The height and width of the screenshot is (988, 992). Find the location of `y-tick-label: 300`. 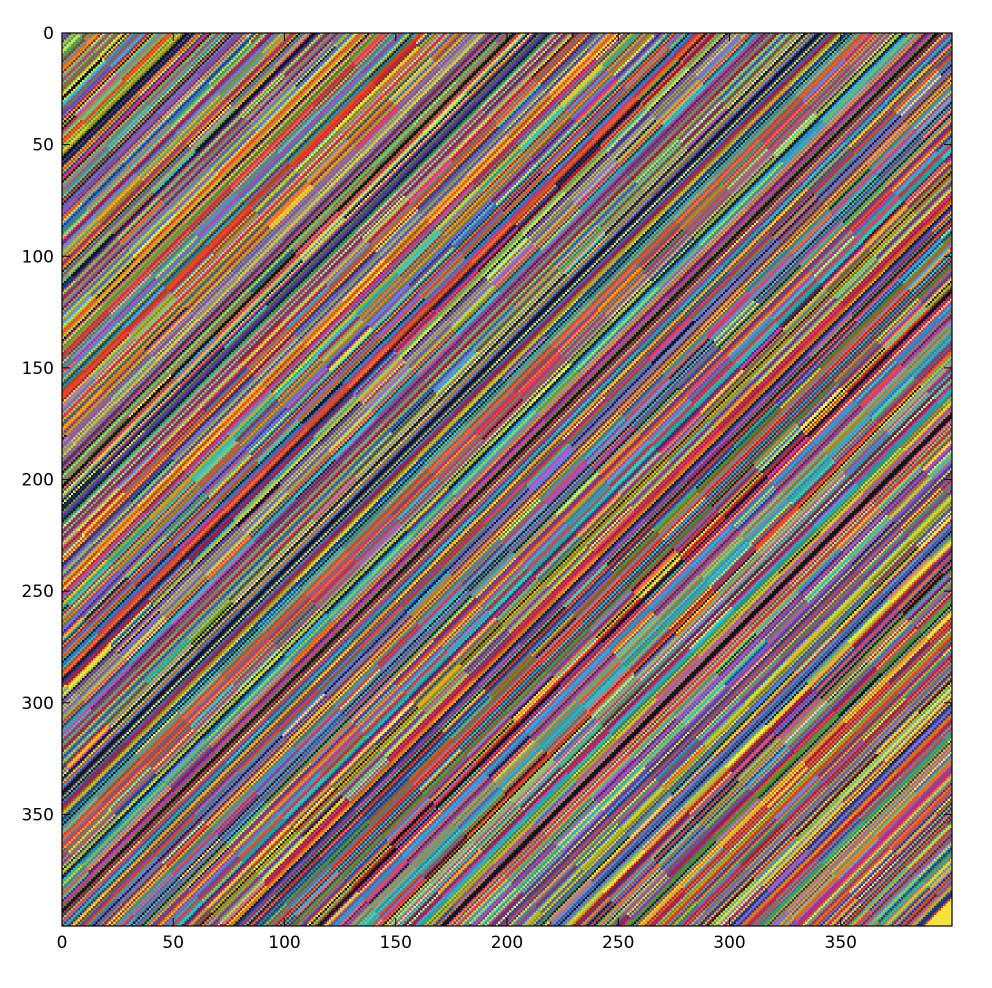

y-tick-label: 300 is located at coordinates (38, 704).